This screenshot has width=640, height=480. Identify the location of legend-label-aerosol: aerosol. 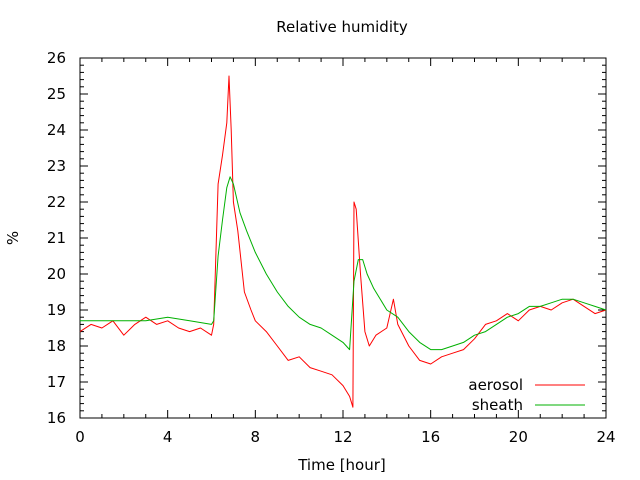
(495, 385).